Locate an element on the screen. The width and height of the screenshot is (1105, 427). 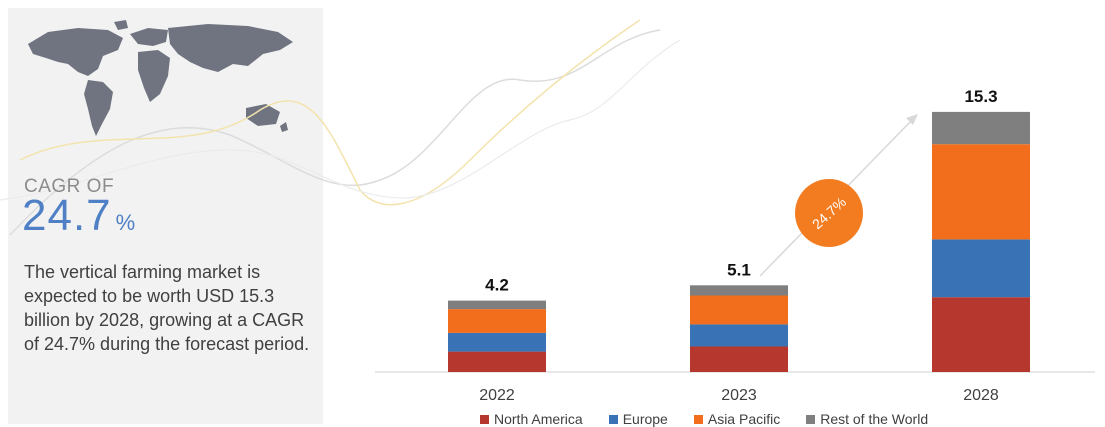
total-label-2028: 15.3 is located at coordinates (980, 96).